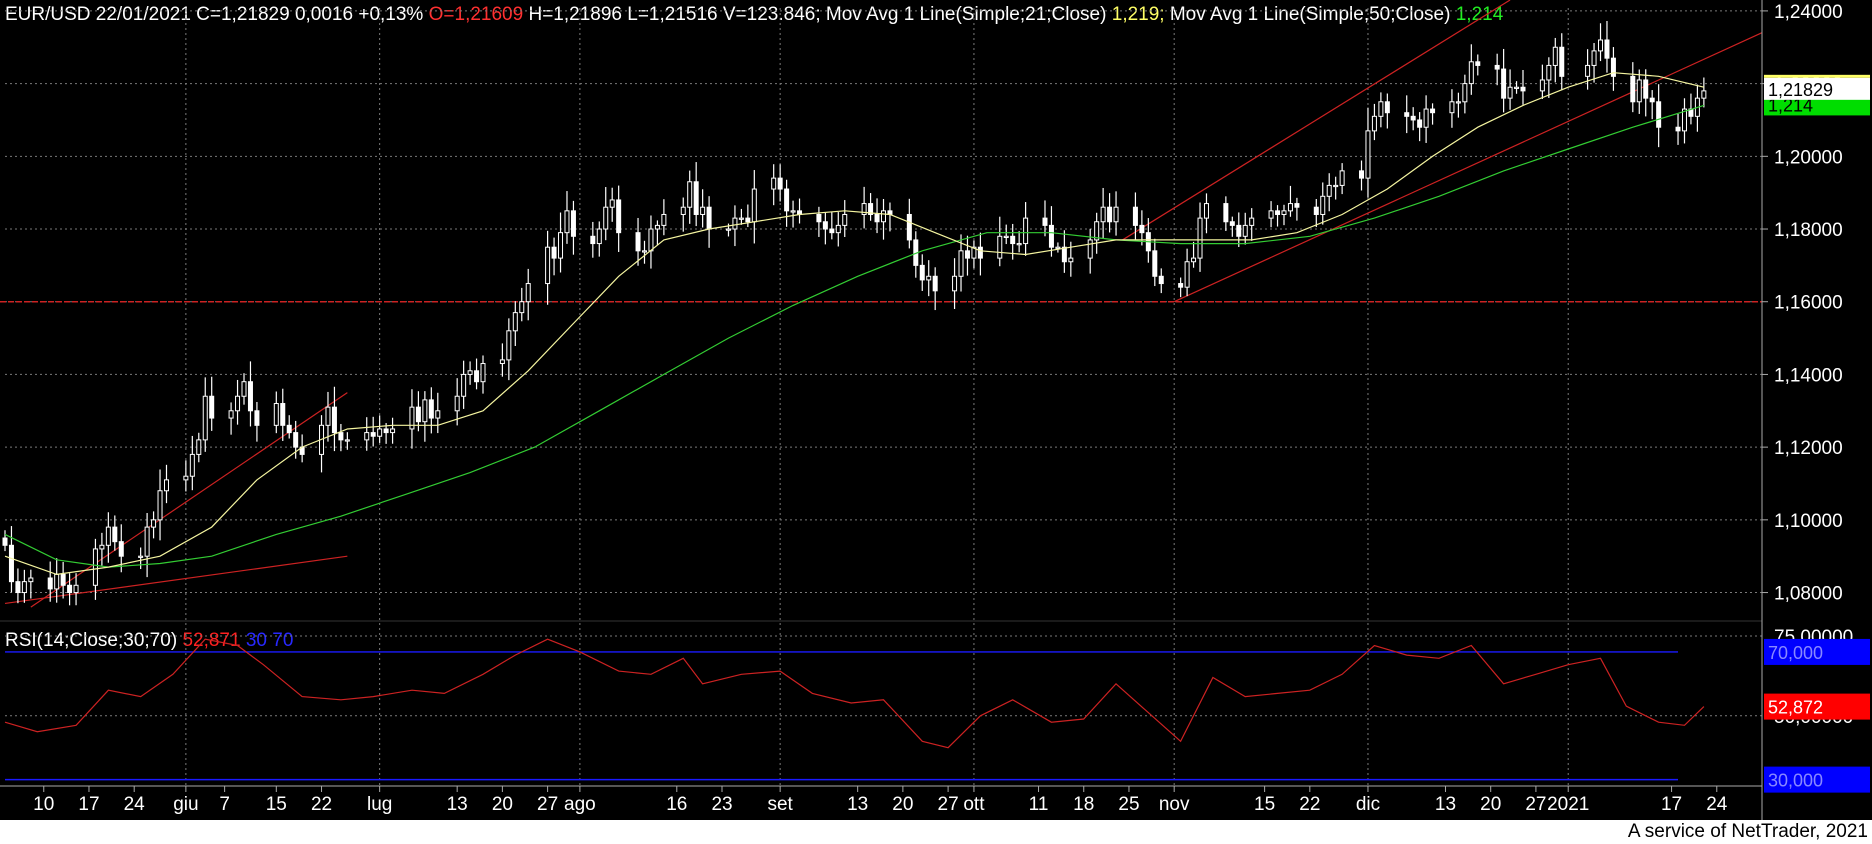 This screenshot has width=1872, height=844. What do you see at coordinates (185, 804) in the screenshot?
I see `x-tick-label: giu` at bounding box center [185, 804].